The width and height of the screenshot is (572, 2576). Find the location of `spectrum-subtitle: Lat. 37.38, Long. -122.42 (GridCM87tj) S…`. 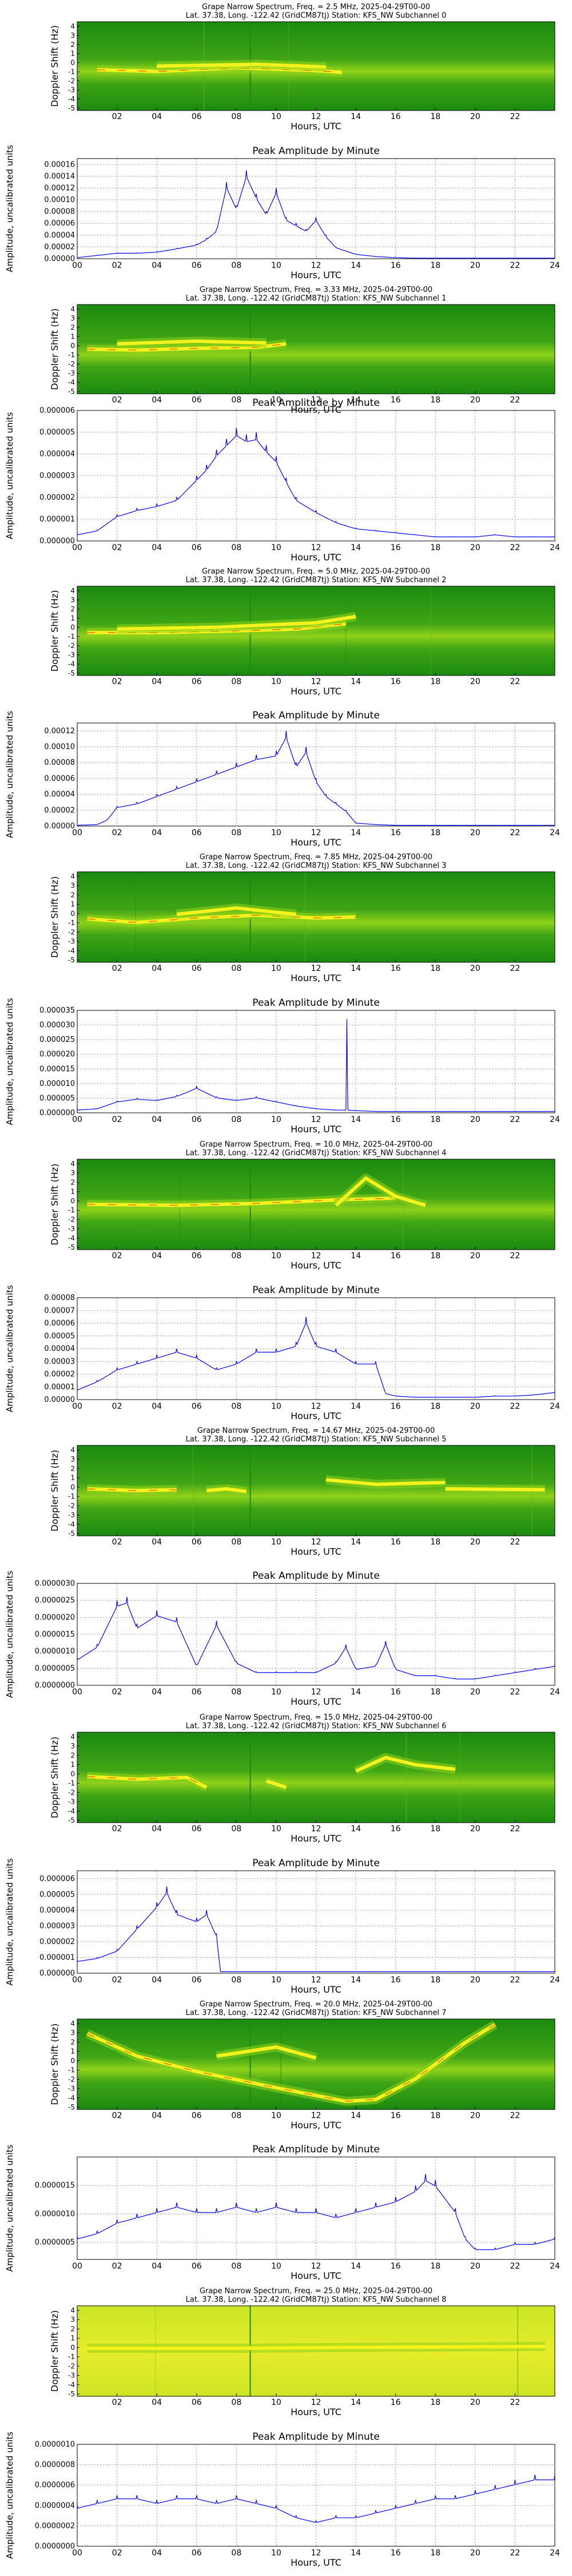

spectrum-subtitle: Lat. 37.38, Long. -122.42 (GridCM87tj) S… is located at coordinates (316, 298).